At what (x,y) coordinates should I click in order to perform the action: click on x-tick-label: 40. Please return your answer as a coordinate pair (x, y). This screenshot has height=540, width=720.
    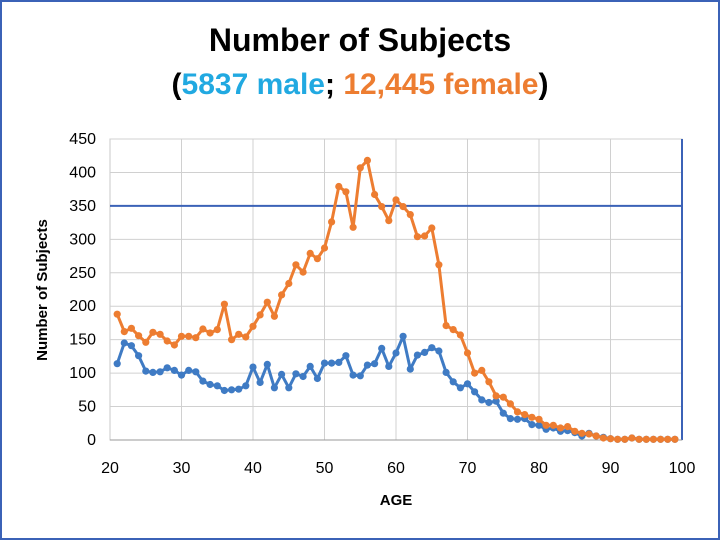
    Looking at the image, I should click on (253, 468).